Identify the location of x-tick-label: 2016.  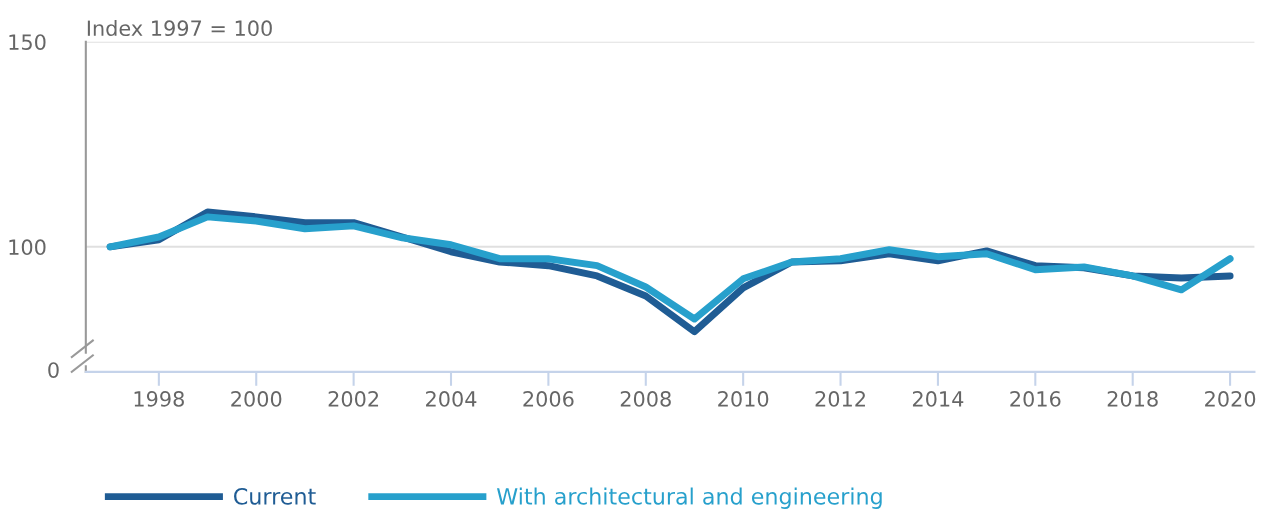
(1035, 399).